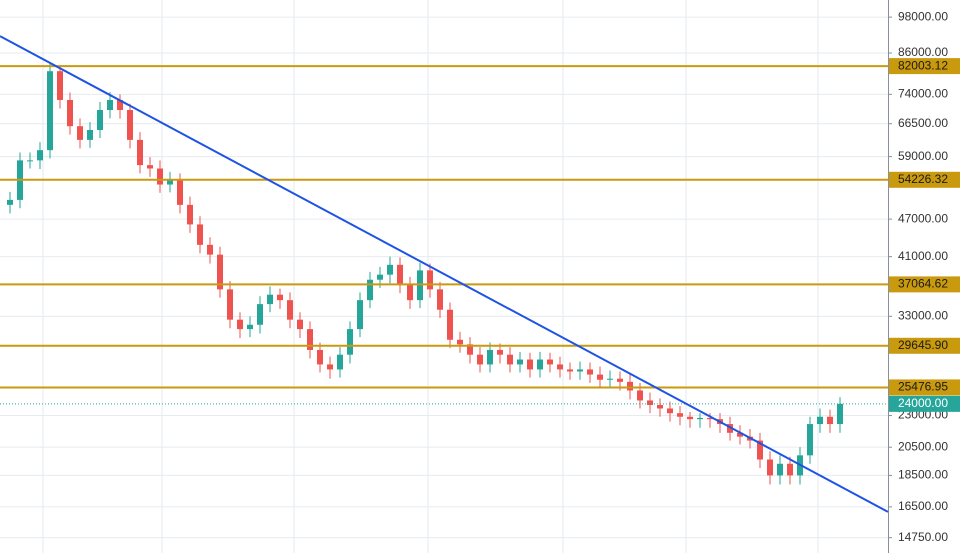 The width and height of the screenshot is (960, 553). I want to click on y-tick-label: 33000.00, so click(923, 315).